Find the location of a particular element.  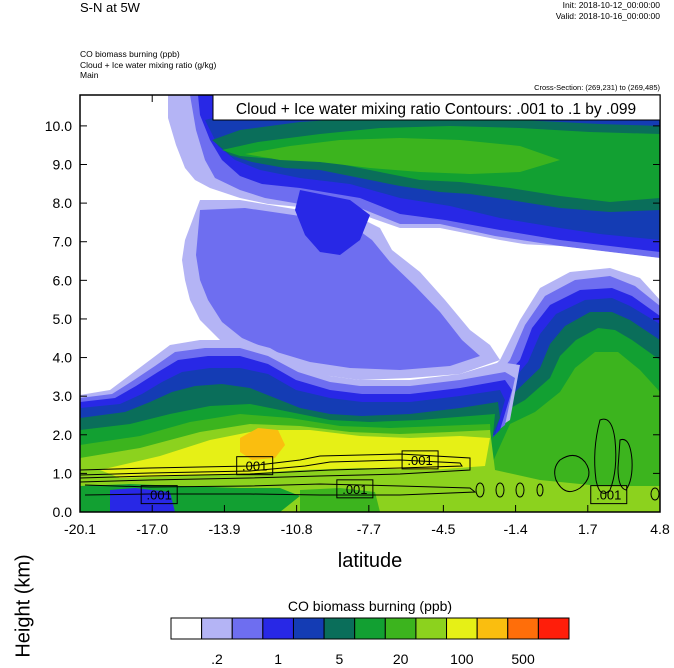

y-tick-label: 10.0 is located at coordinates (58, 126).